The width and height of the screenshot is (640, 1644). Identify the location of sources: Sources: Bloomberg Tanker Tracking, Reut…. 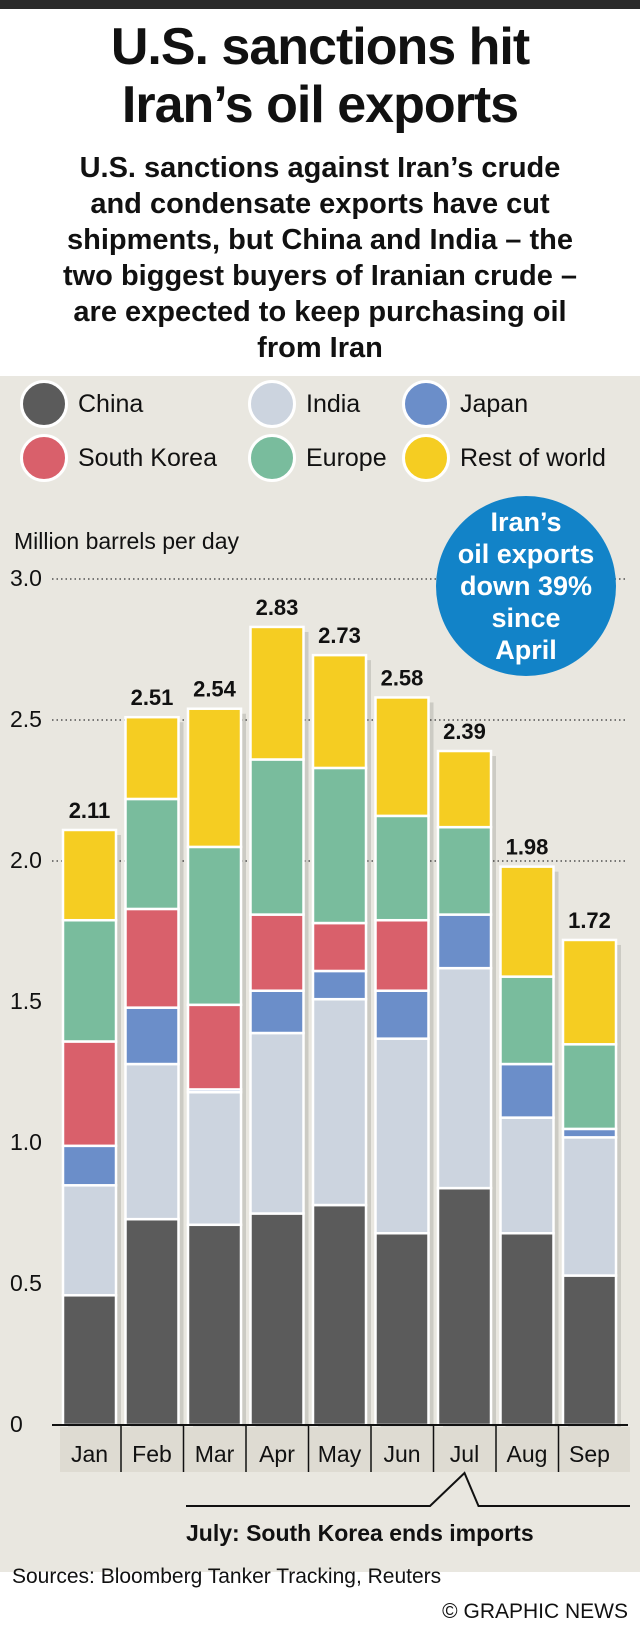
(227, 1576).